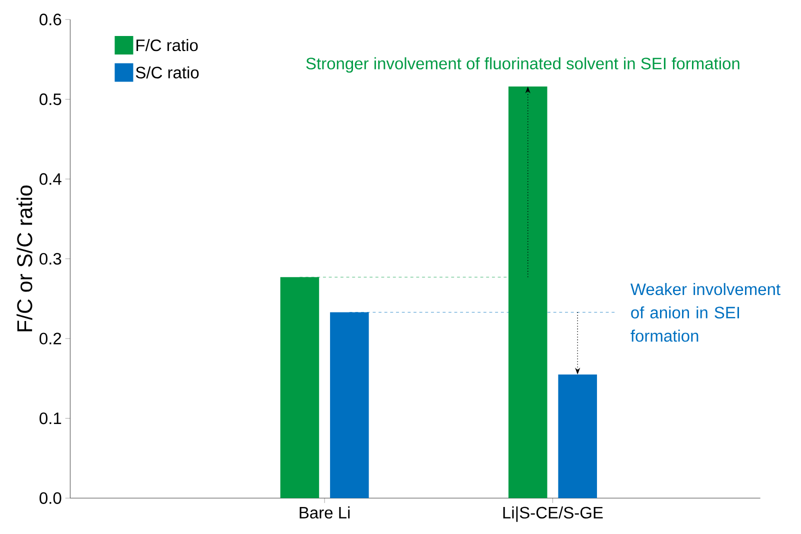 The height and width of the screenshot is (534, 801). I want to click on y-tick-label: 0.6, so click(51, 20).